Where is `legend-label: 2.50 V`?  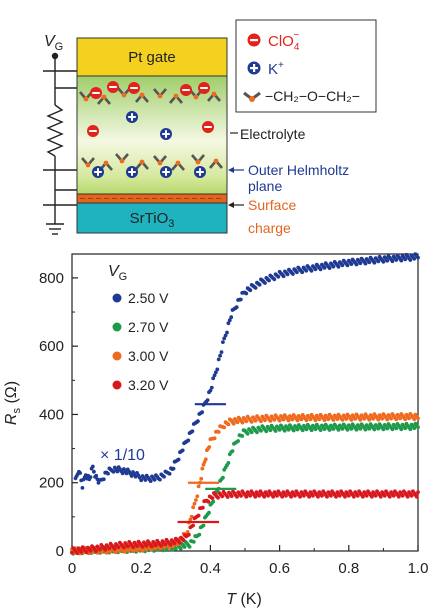 legend-label: 2.50 V is located at coordinates (148, 298).